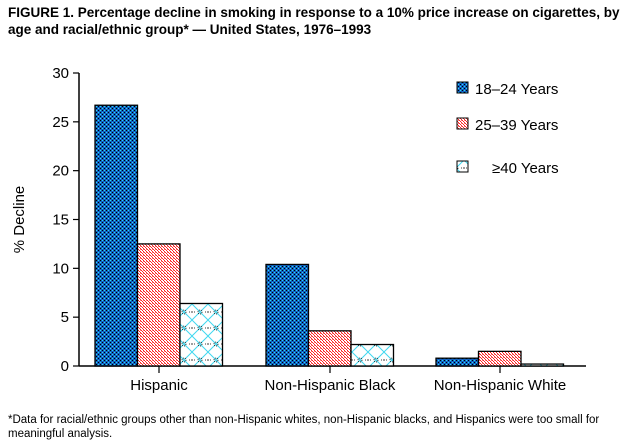  Describe the element at coordinates (60, 220) in the screenshot. I see `y-tick-label: 15` at that location.